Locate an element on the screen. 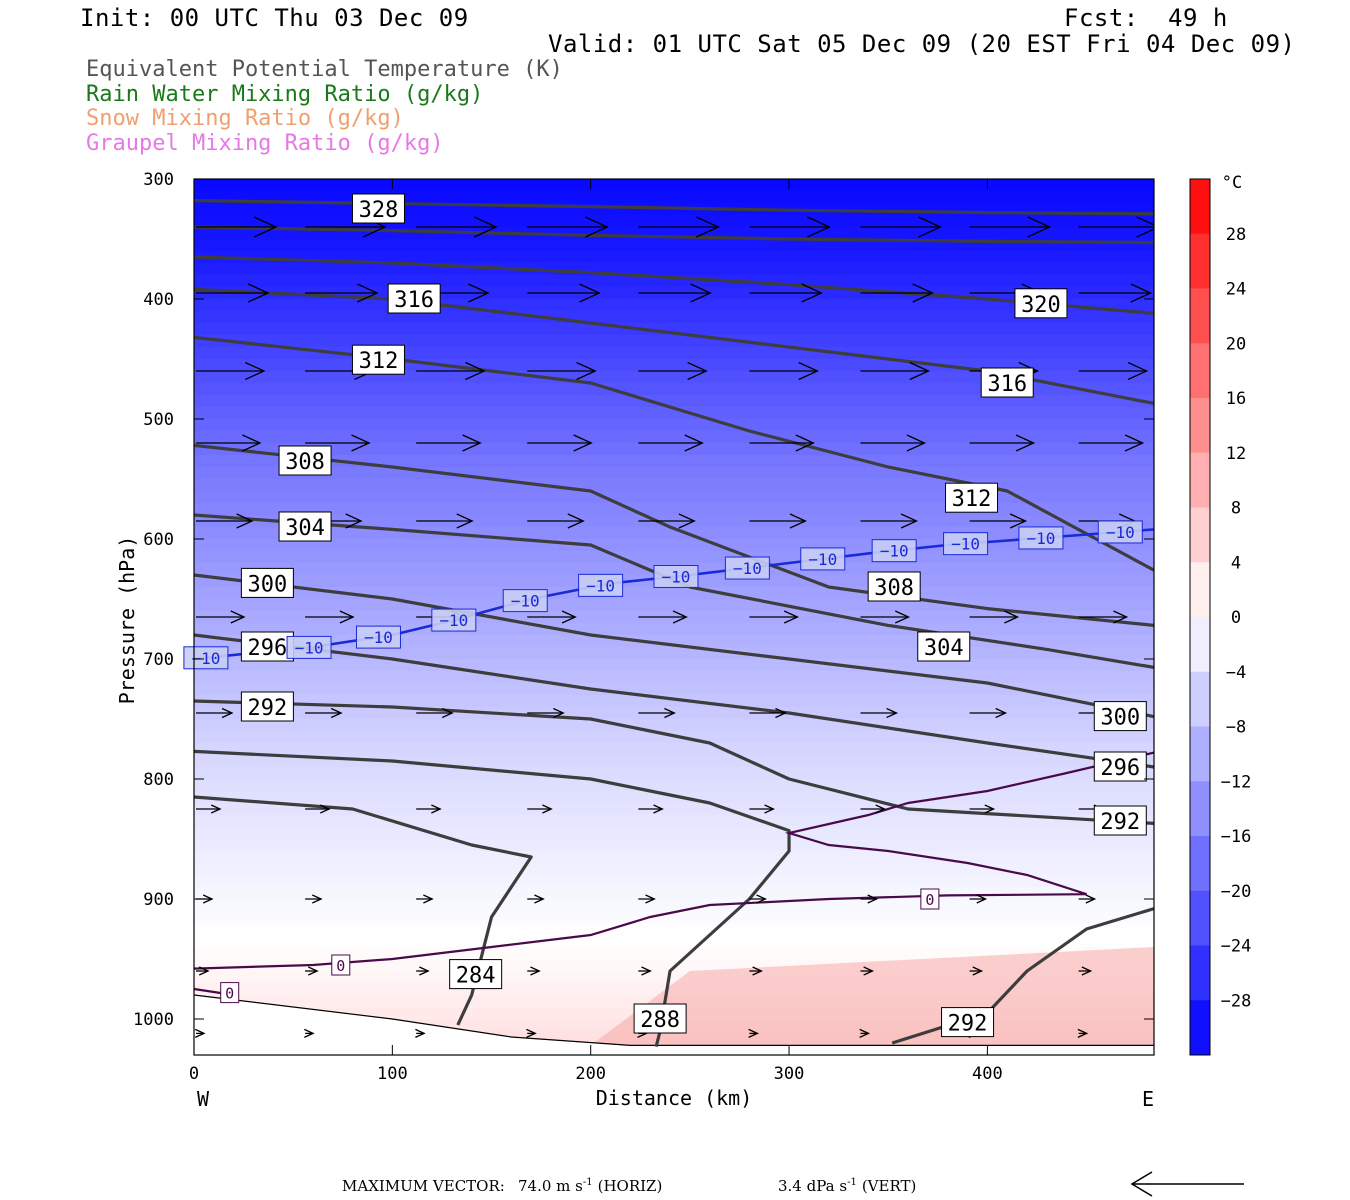 This screenshot has height=1200, width=1350. y-tick-label: 300 is located at coordinates (158, 180).